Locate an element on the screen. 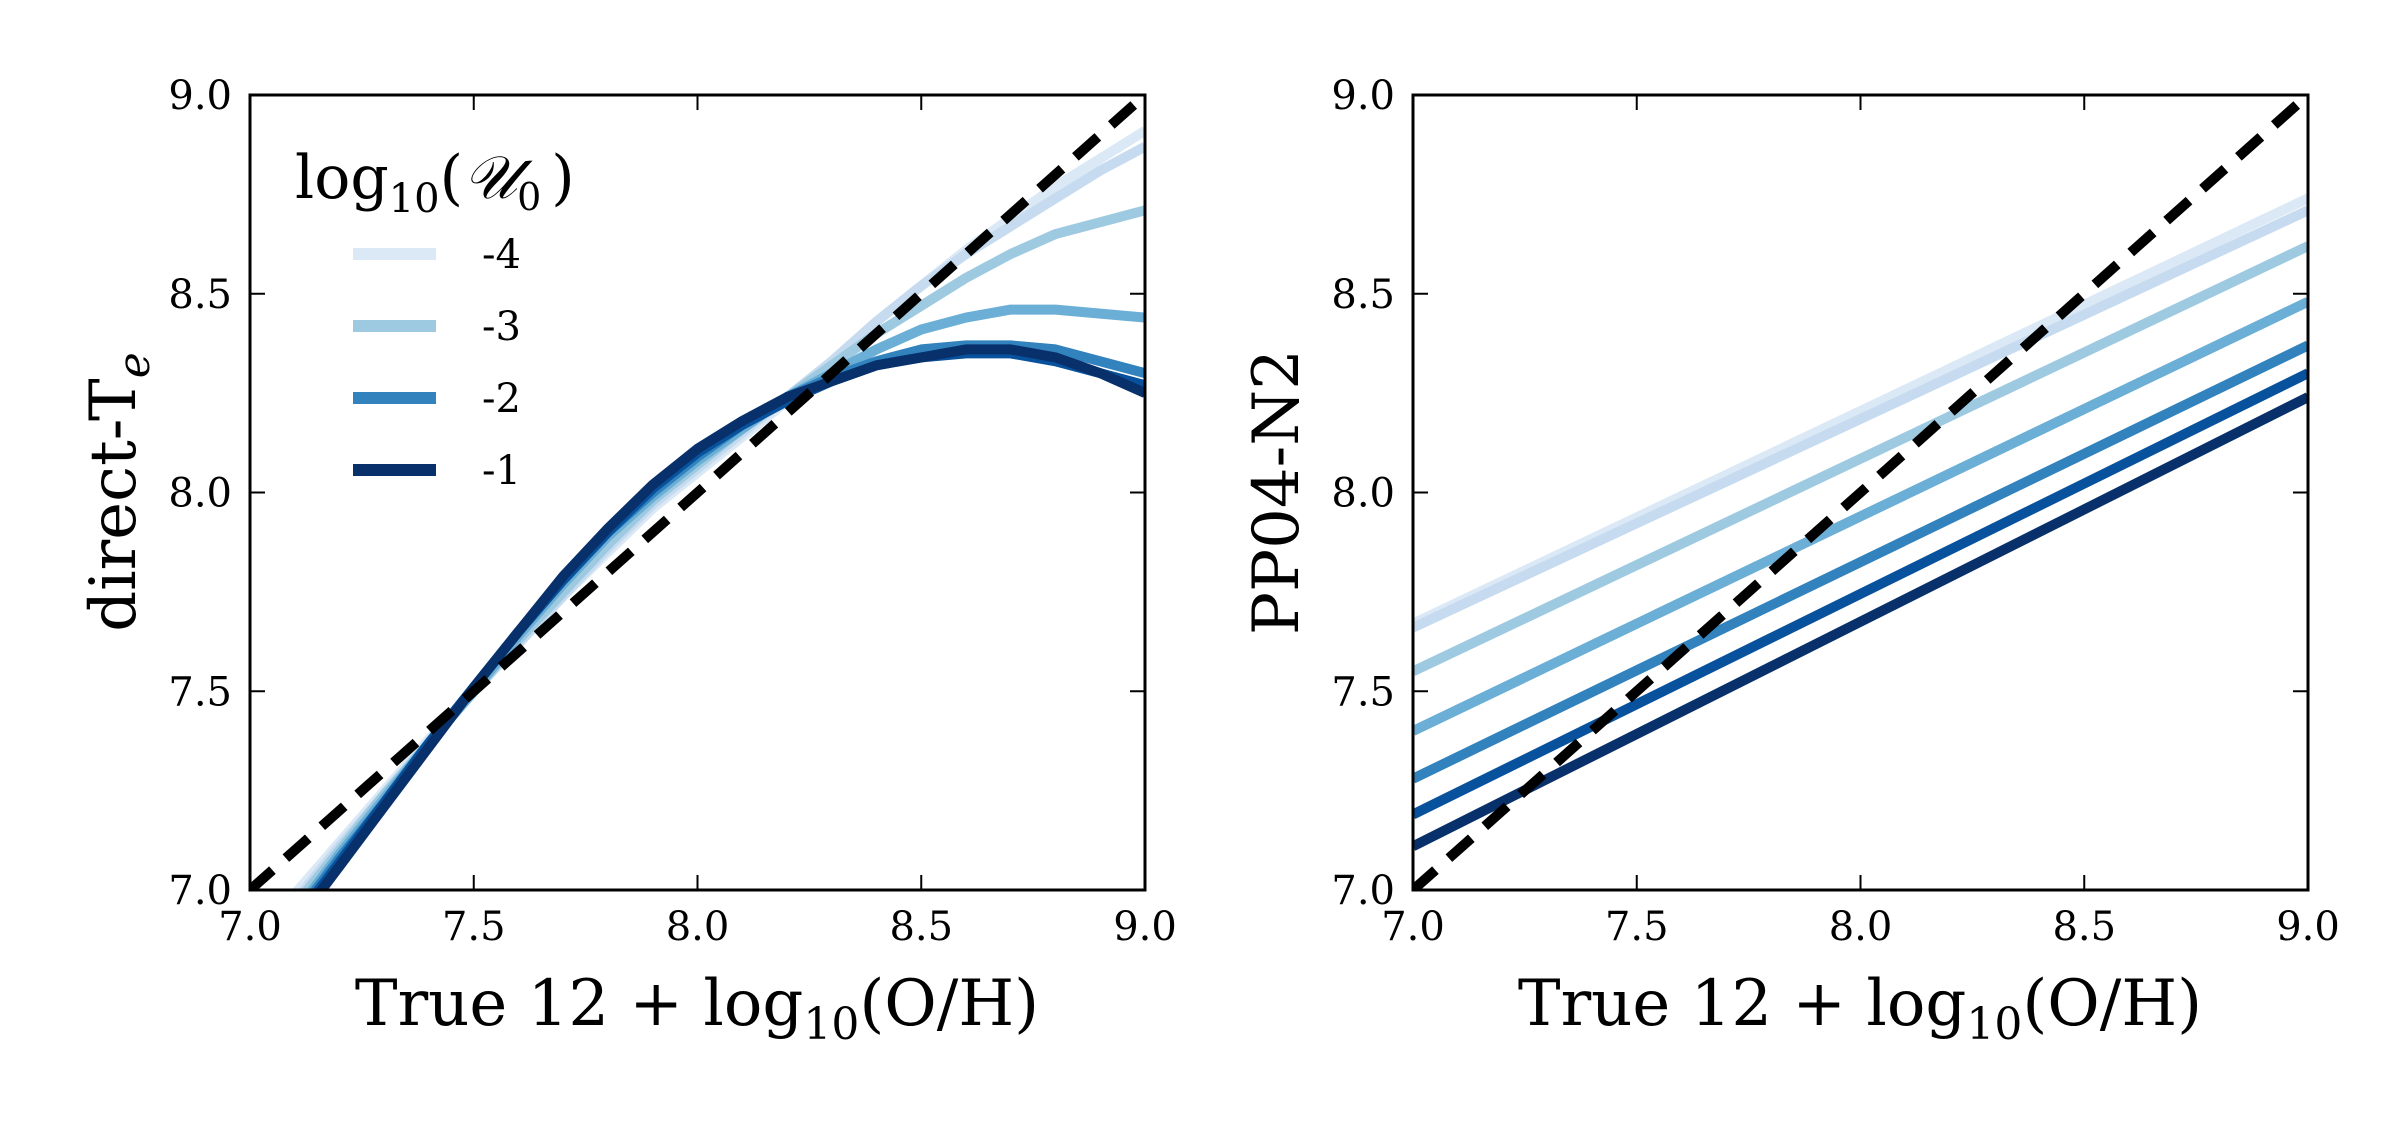 The width and height of the screenshot is (2400, 1125). left-y-tick-label: 8.0 is located at coordinates (200, 494).